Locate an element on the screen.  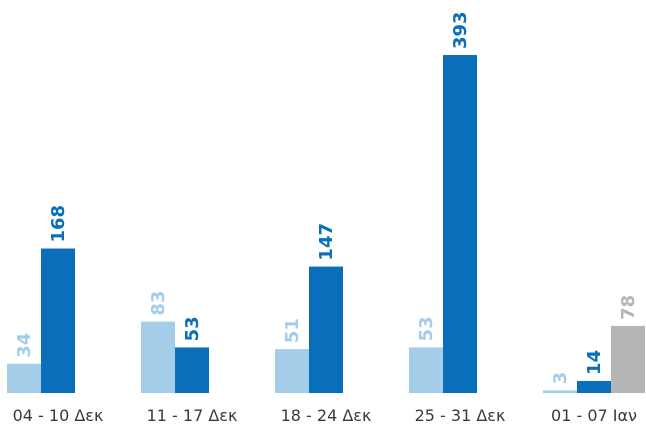
value-label-1-1: 53 is located at coordinates (192, 328).